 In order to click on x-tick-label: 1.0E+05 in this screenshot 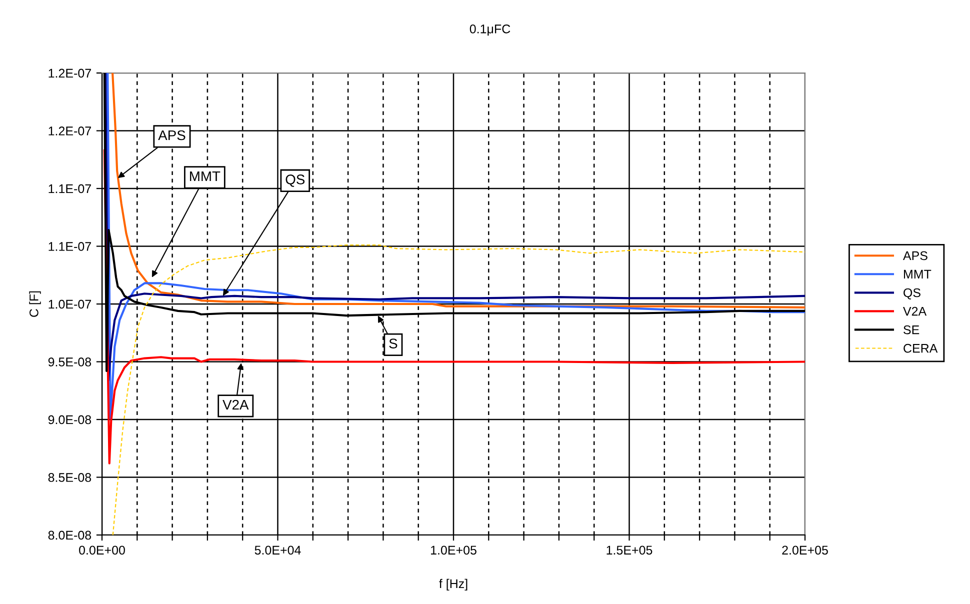, I will do `click(453, 550)`.